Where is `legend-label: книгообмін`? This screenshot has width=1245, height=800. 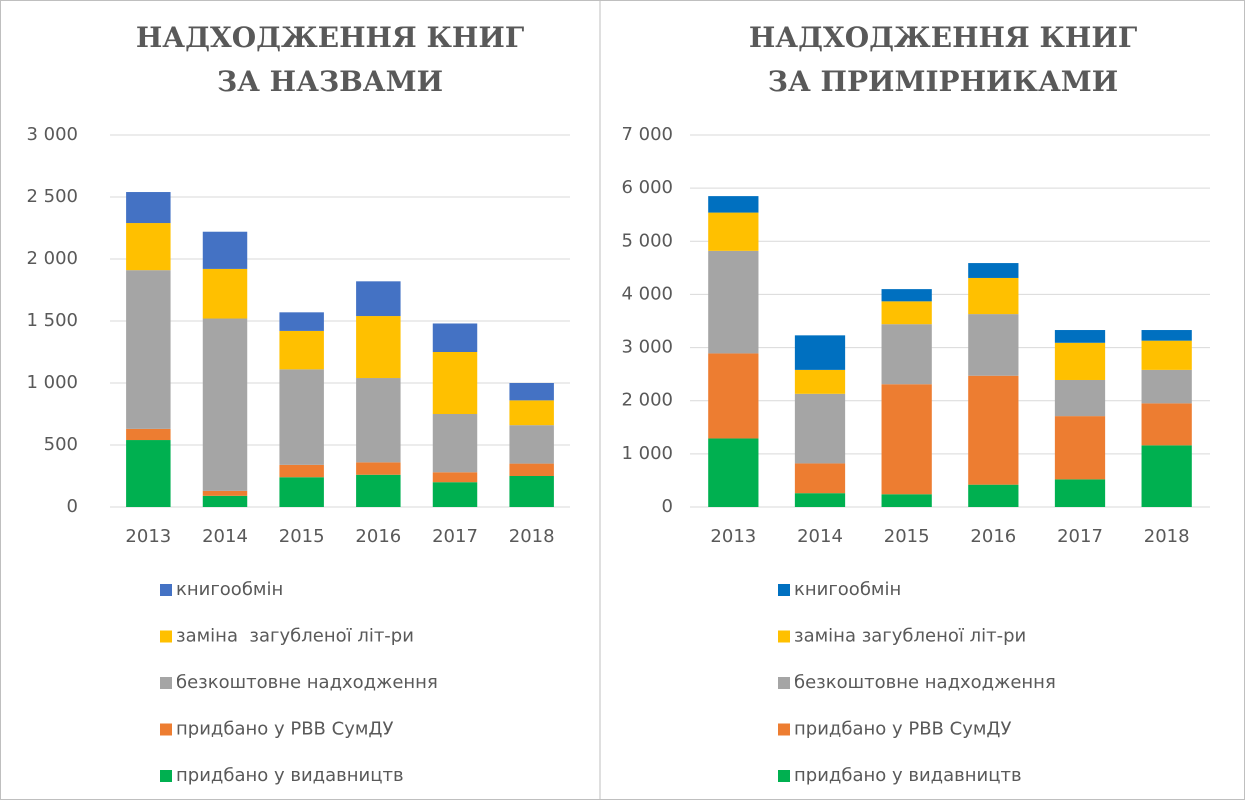 legend-label: книгообмін is located at coordinates (847, 589).